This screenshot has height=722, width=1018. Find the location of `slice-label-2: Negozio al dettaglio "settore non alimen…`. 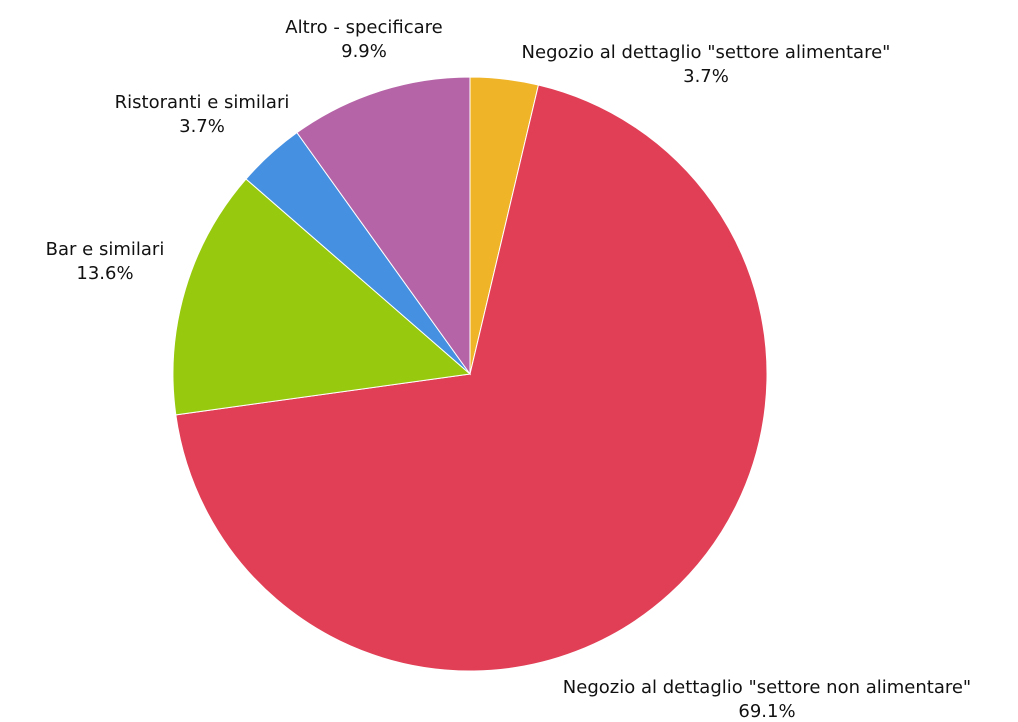

slice-label-2: Negozio al dettaglio "settore non alimen… is located at coordinates (767, 687).